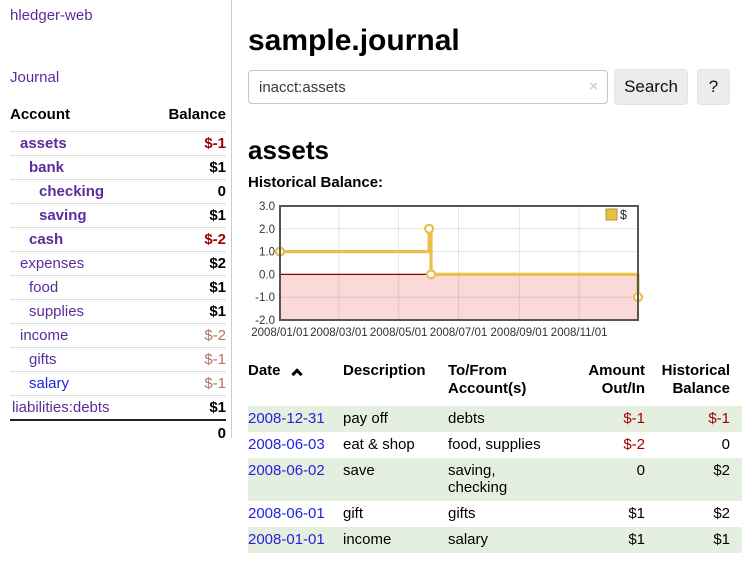 This screenshot has width=742, height=582. What do you see at coordinates (365, 418) in the screenshot?
I see `transaction-description: pay off` at bounding box center [365, 418].